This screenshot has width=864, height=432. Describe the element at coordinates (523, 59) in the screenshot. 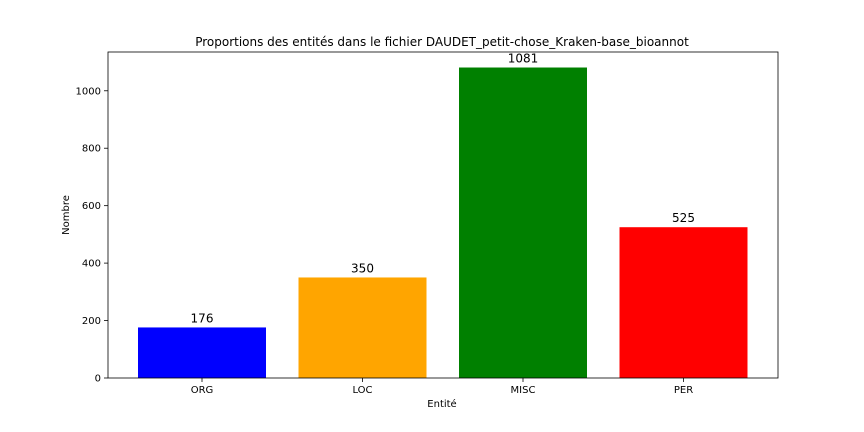

I see `data-label-misc: 1081` at that location.